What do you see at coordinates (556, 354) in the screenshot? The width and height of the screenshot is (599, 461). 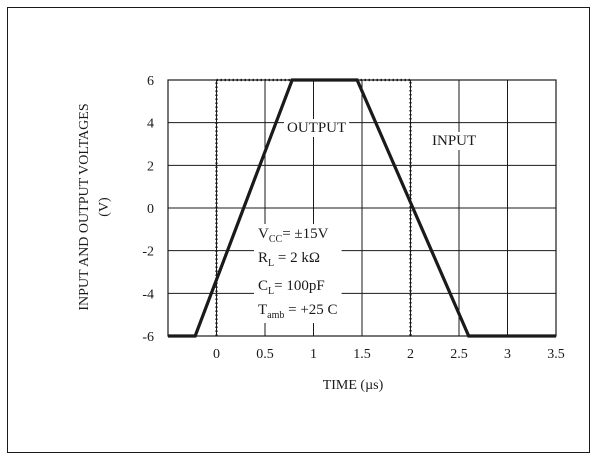 I see `x-tick-label: 3.5` at bounding box center [556, 354].